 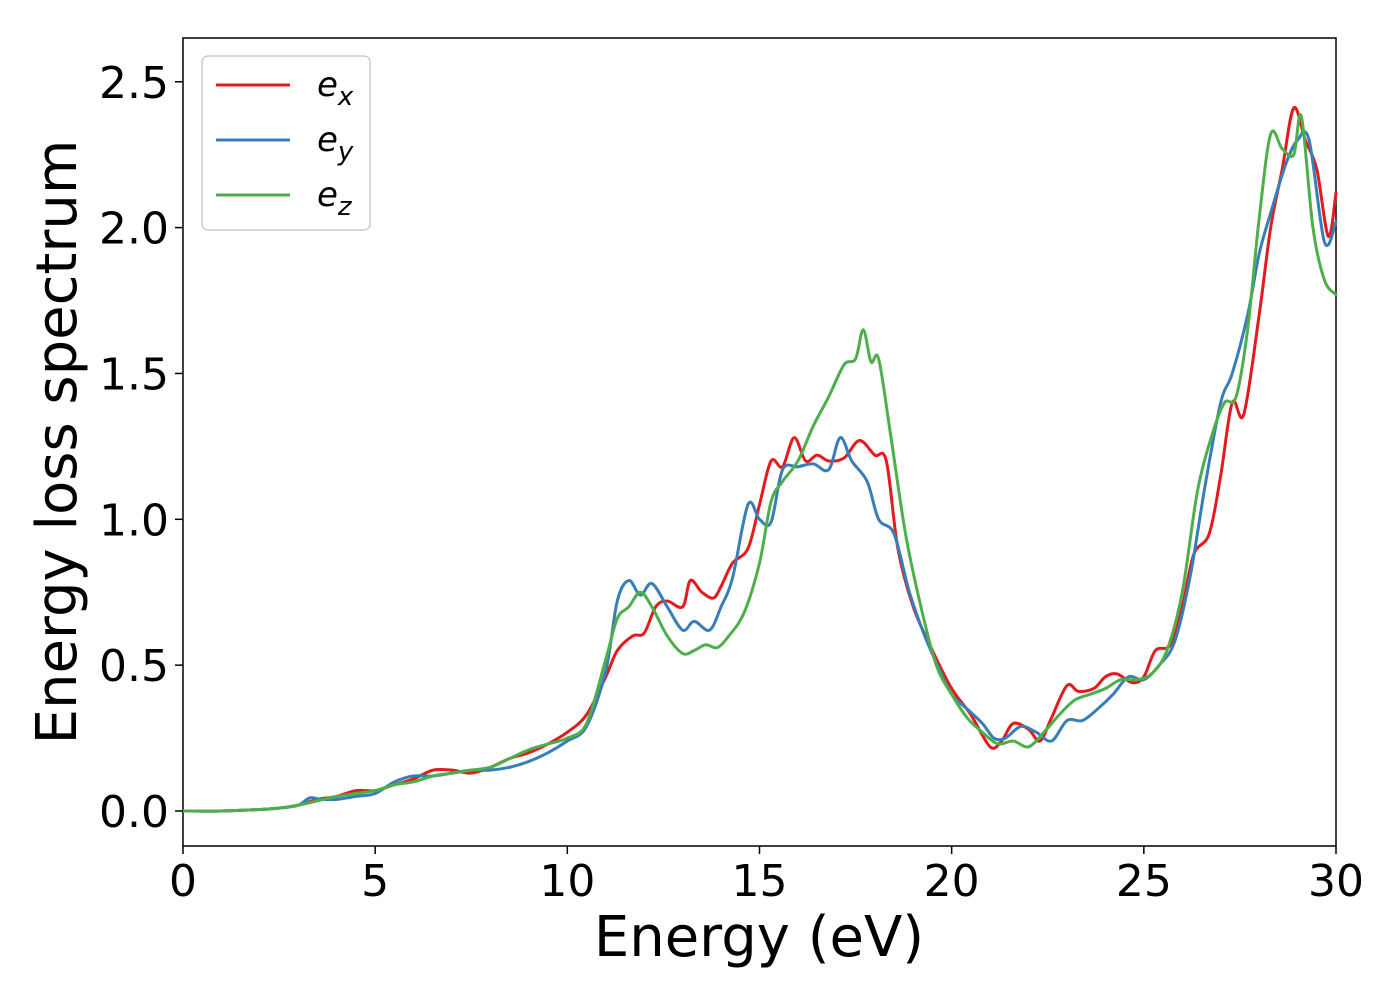 I want to click on x-axis-ticks: 0 5 10 15 20 25 30, so click(x=766, y=876).